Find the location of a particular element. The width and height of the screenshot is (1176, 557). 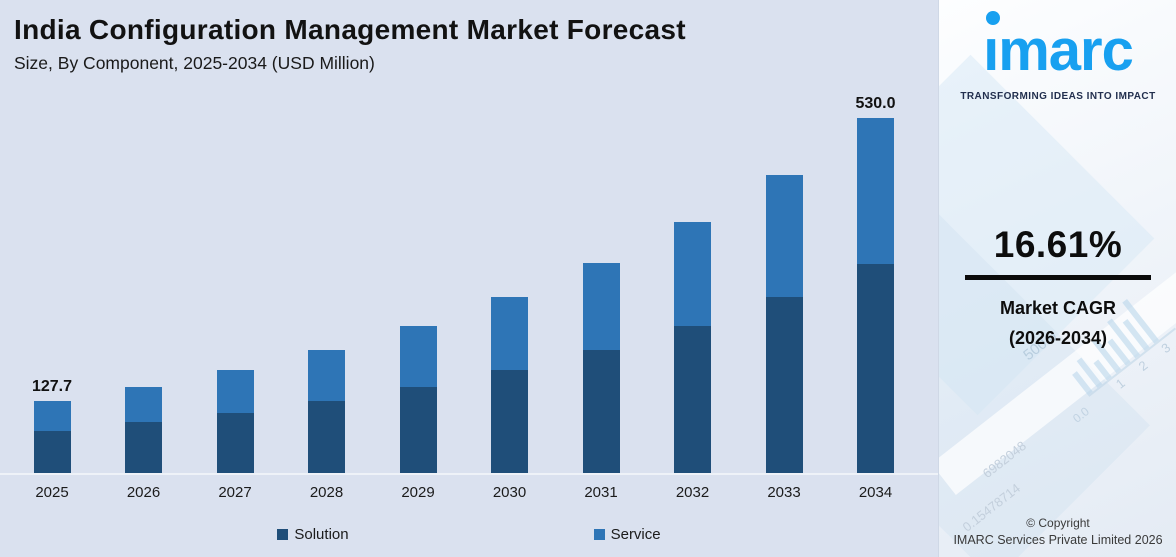

copyright-line1: © Copyright is located at coordinates (1058, 522).